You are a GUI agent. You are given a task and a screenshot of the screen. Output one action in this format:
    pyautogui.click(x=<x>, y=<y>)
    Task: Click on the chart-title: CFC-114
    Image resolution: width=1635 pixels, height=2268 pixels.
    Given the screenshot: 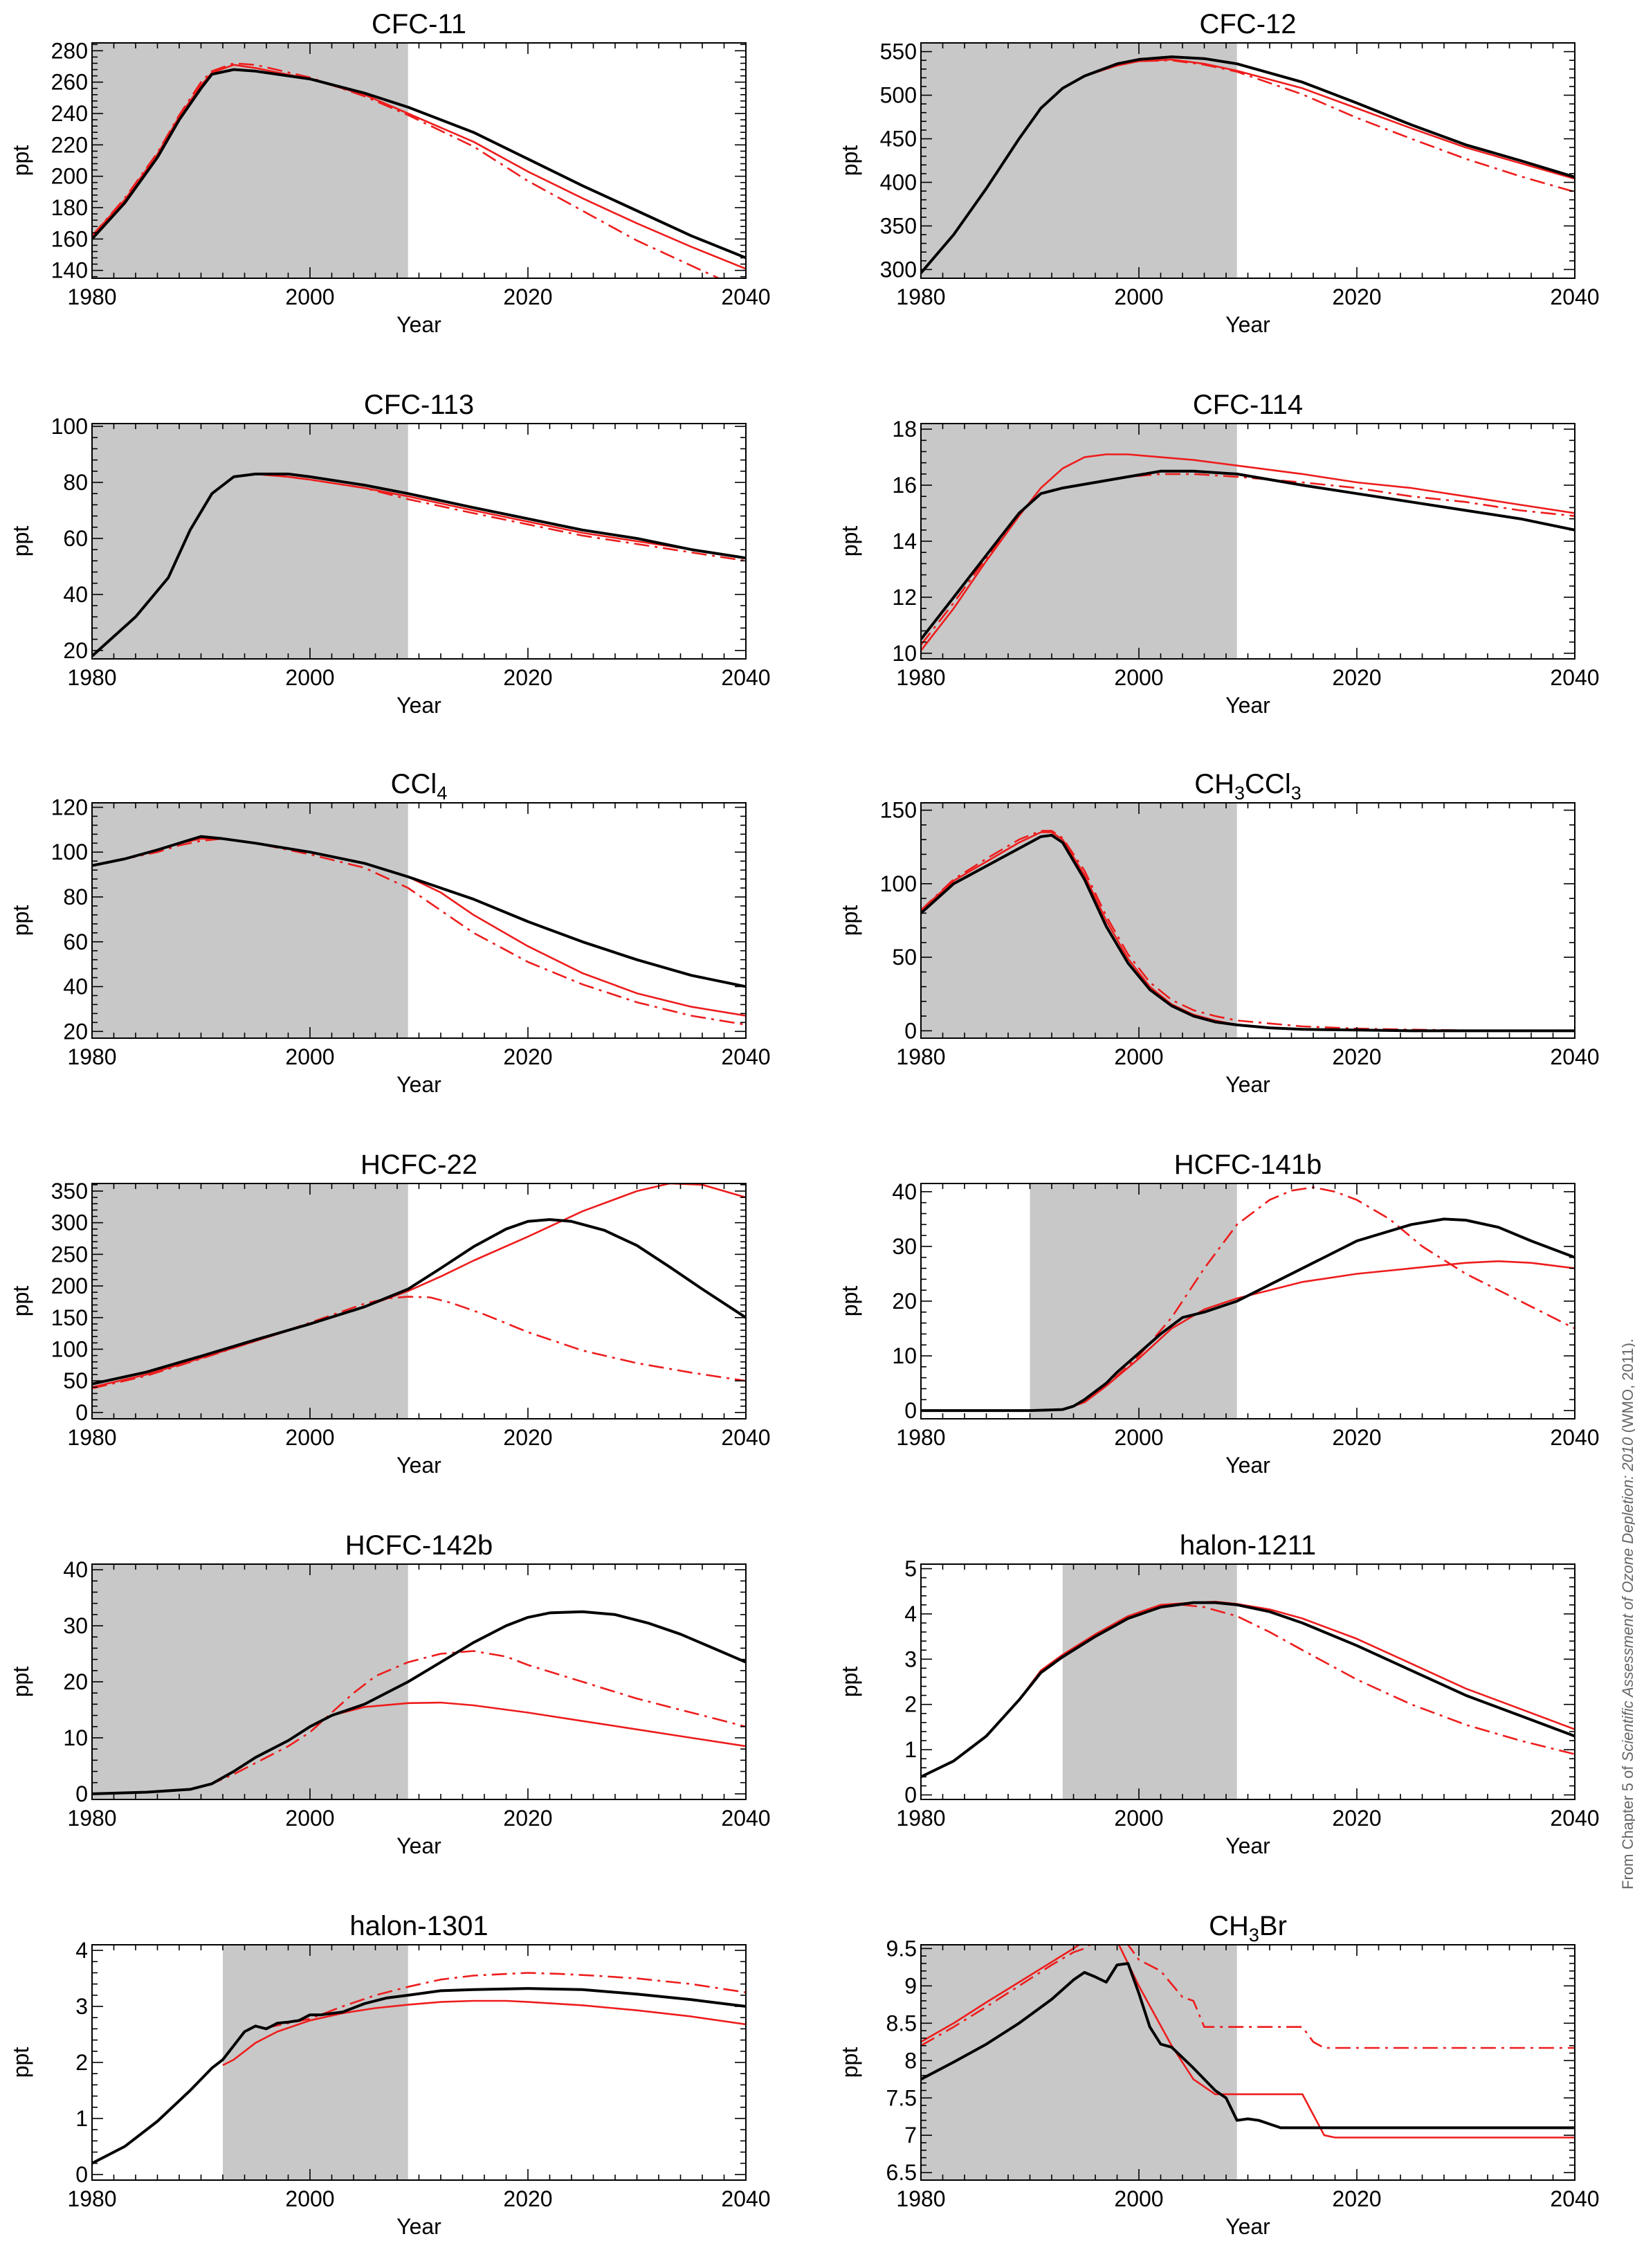 What is the action you would take?
    pyautogui.click(x=1248, y=405)
    